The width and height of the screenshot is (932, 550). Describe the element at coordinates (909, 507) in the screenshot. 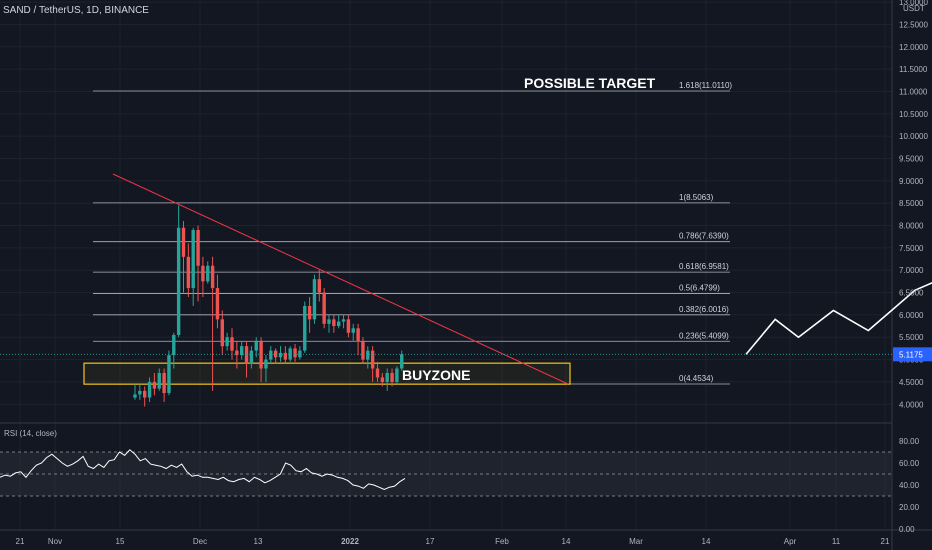

I see `rsi-tick: 20.00` at that location.